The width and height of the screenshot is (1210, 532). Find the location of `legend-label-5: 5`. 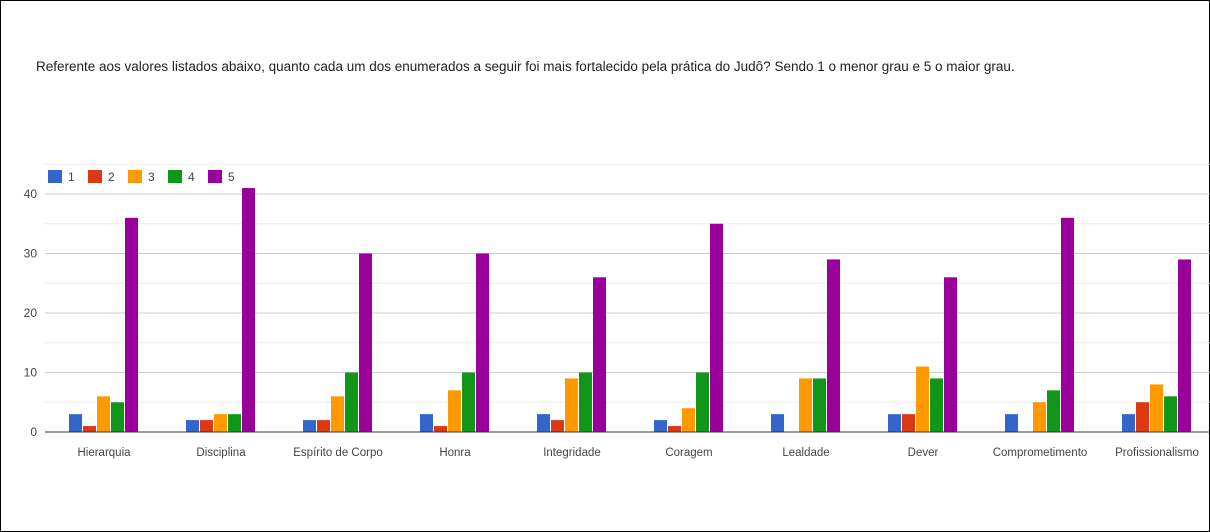

legend-label-5: 5 is located at coordinates (231, 177).